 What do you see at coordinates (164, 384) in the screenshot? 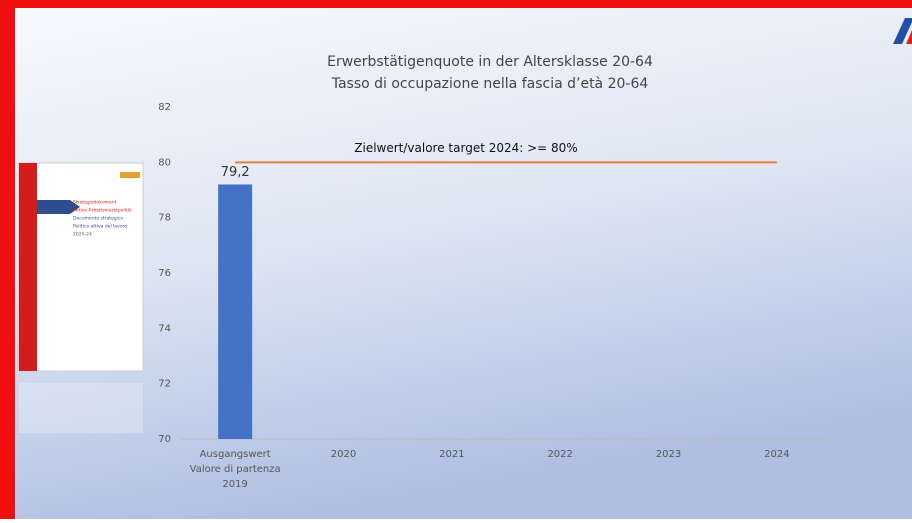
I see `y-tick-label: 72` at bounding box center [164, 384].